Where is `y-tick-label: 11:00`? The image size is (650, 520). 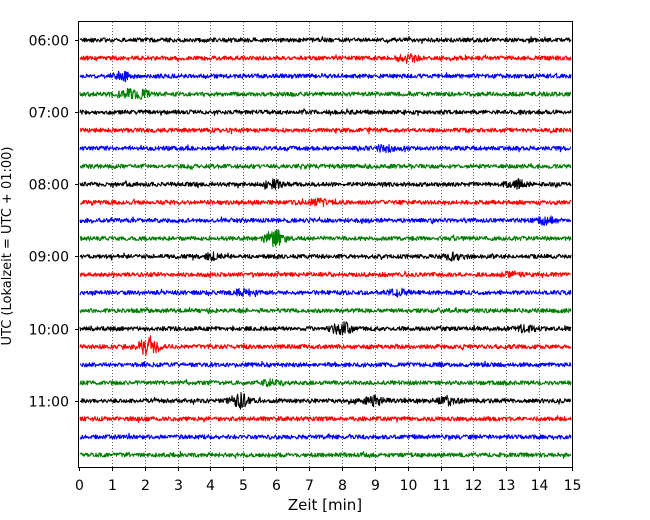 y-tick-label: 11:00 is located at coordinates (49, 403).